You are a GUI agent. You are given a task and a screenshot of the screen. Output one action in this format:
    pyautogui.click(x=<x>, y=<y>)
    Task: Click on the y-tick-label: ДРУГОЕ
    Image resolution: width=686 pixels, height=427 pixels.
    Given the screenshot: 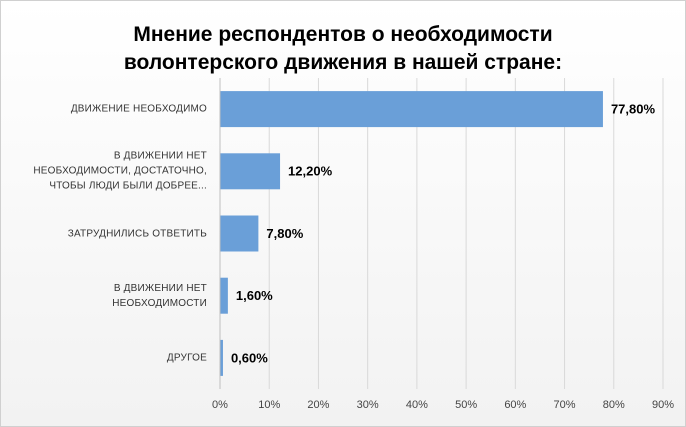 What is the action you would take?
    pyautogui.click(x=186, y=358)
    